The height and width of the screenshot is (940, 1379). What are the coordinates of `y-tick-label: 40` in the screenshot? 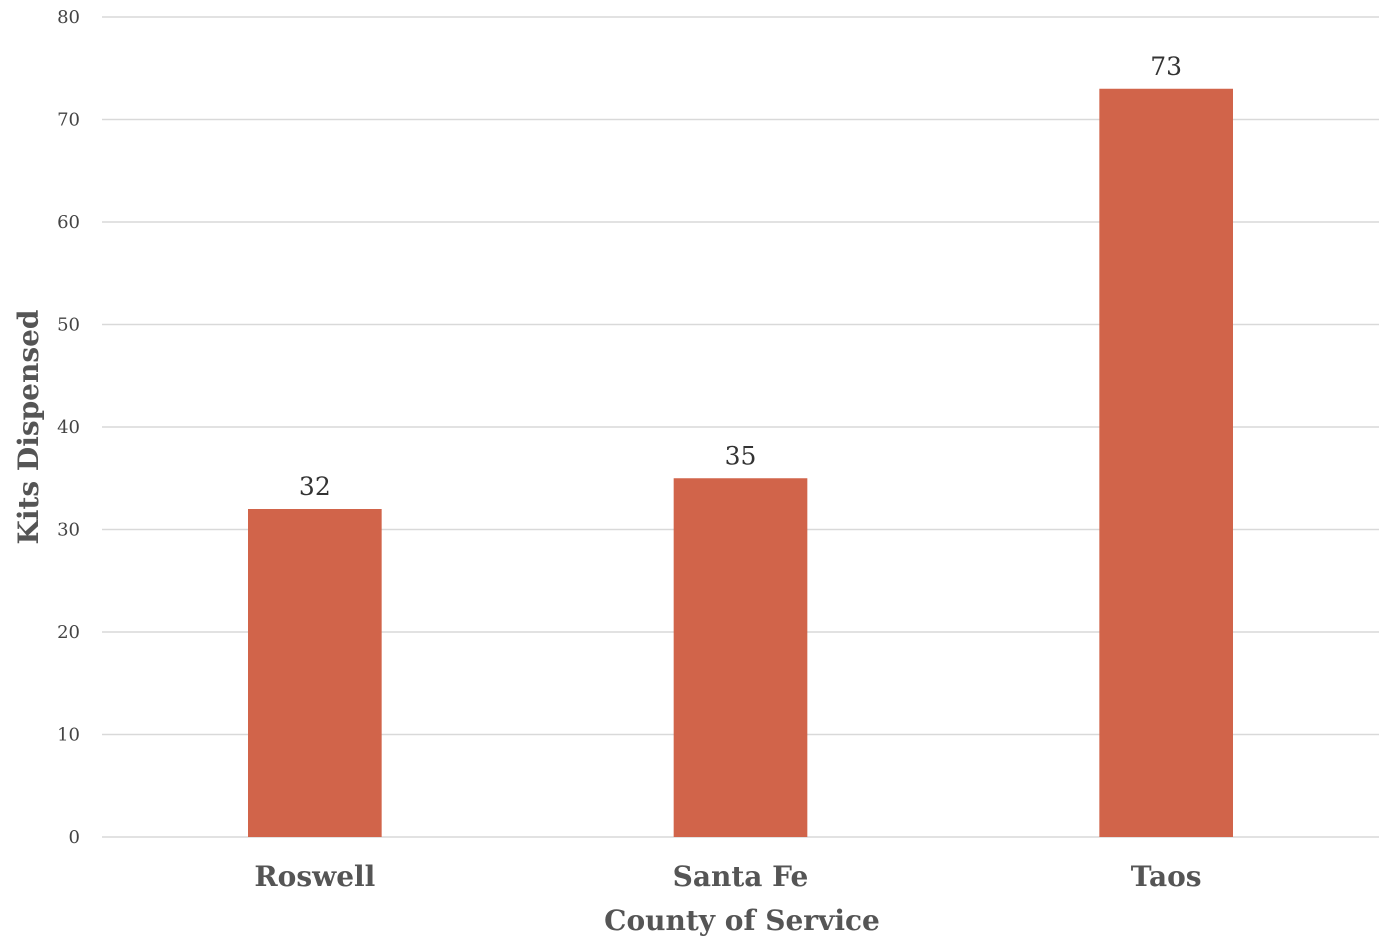 It's located at (68, 427).